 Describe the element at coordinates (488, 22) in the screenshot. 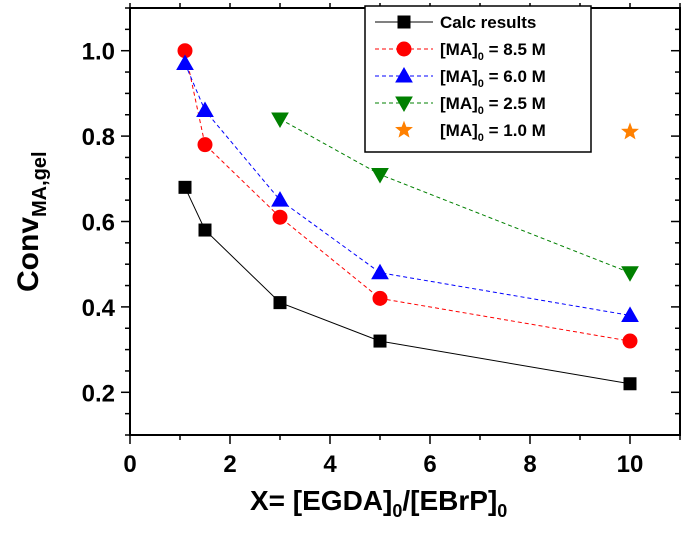

I see `legend-label: Calc results` at that location.